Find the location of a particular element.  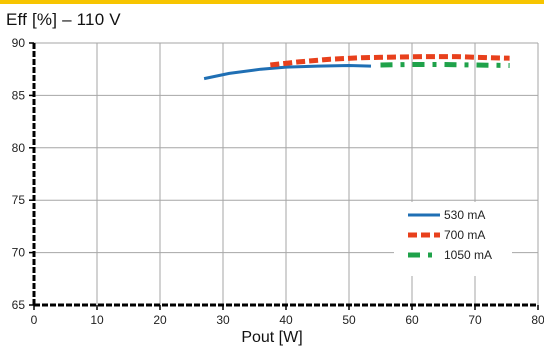

x-tick-label: 70 is located at coordinates (475, 320).